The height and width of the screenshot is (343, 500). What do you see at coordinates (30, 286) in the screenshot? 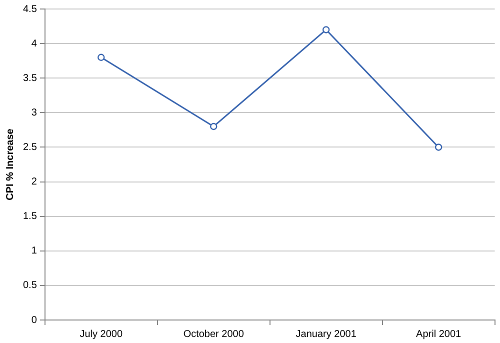
I see `y-tick-label: 0.5` at bounding box center [30, 286].